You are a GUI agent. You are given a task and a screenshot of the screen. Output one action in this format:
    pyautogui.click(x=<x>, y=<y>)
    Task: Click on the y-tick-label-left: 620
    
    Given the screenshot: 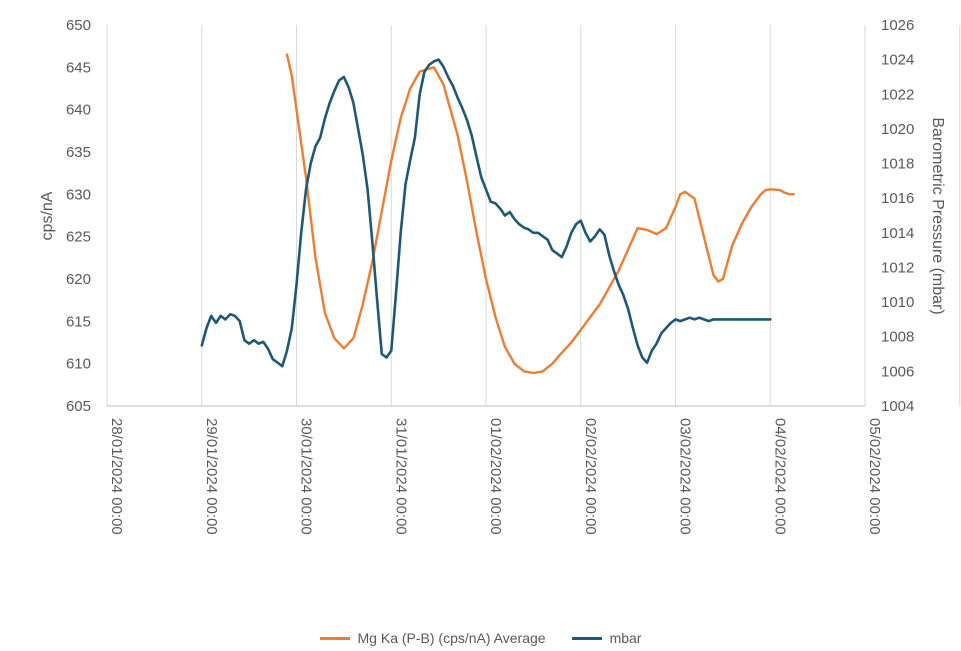 What is the action you would take?
    pyautogui.click(x=78, y=279)
    